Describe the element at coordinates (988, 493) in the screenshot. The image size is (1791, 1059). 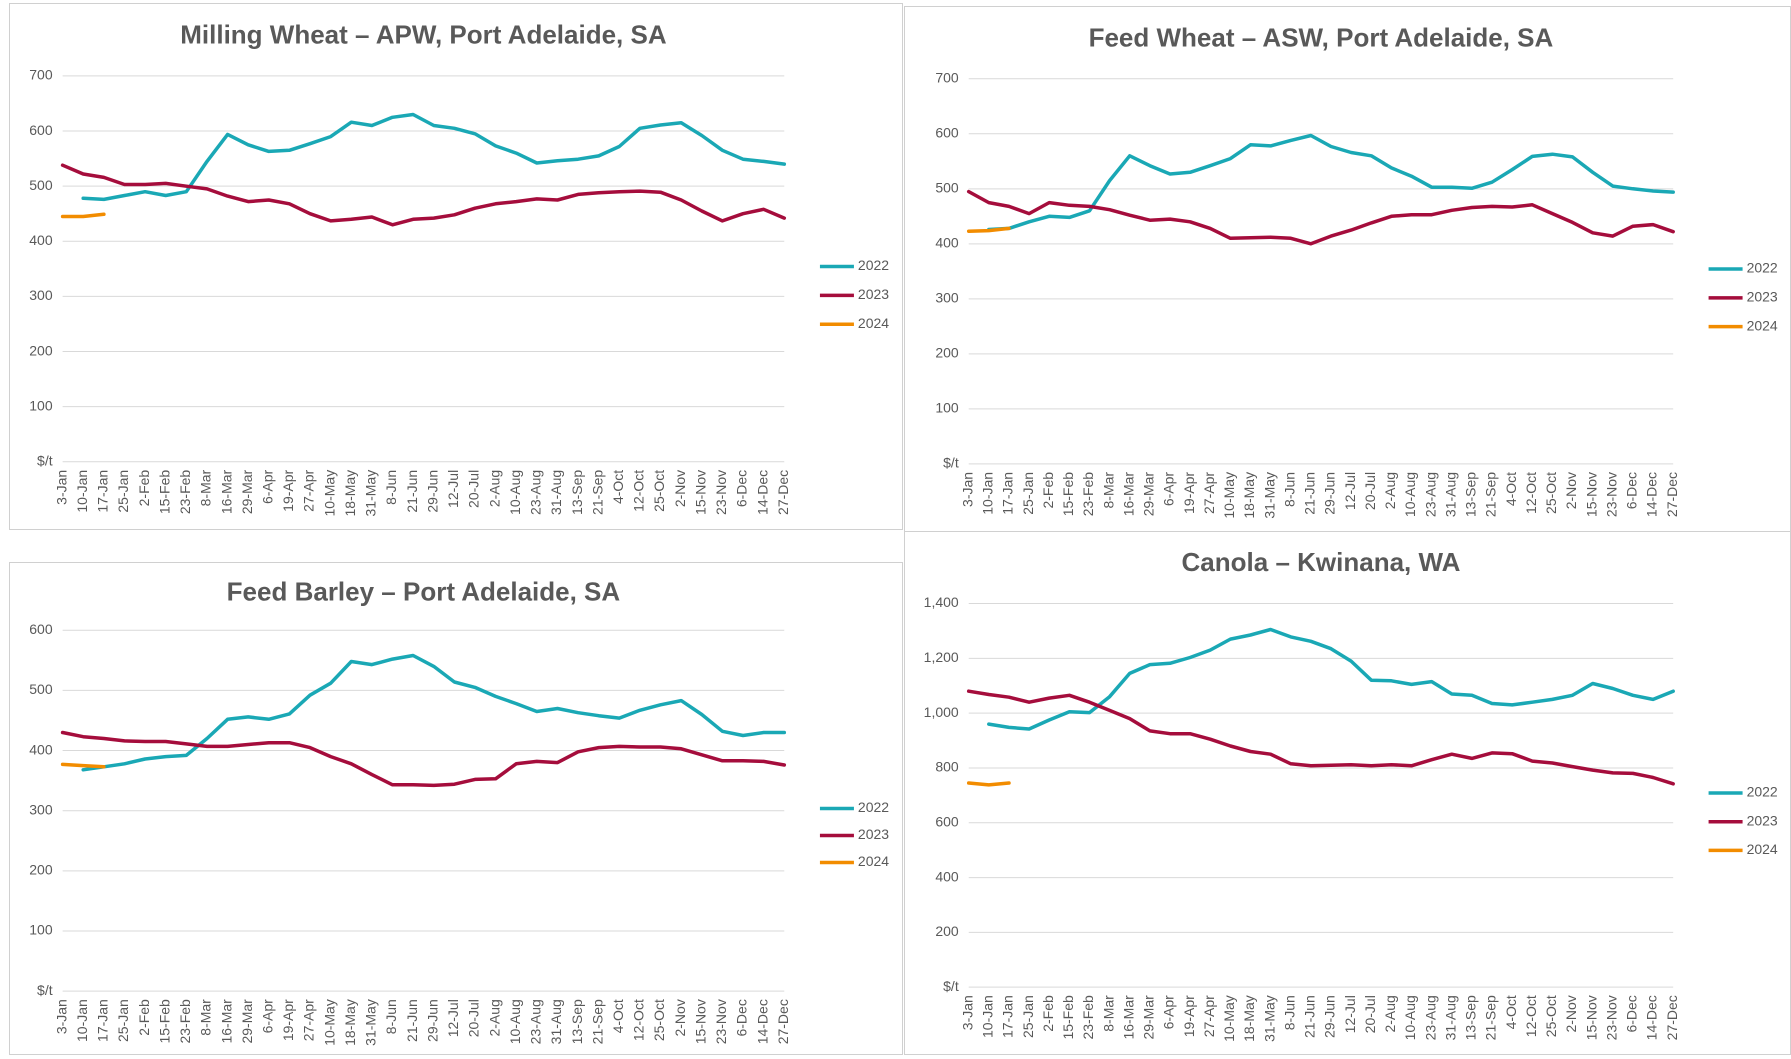
I see `x-tick-label: 10-Jan` at that location.